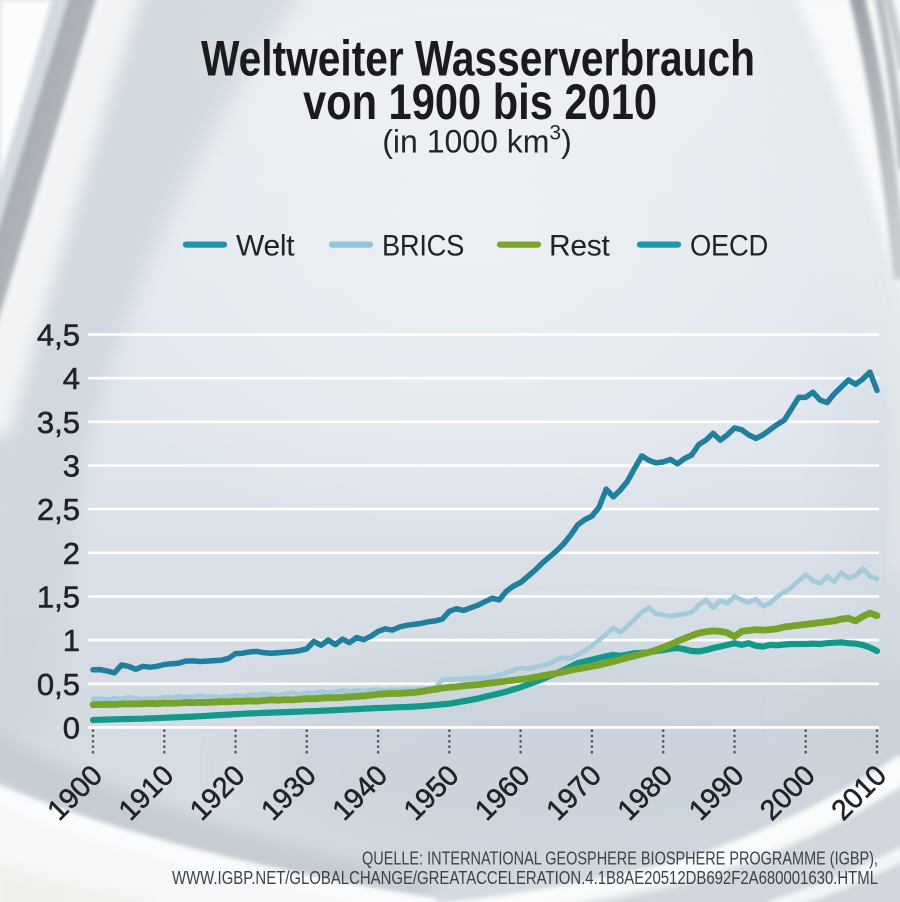 This screenshot has width=900, height=902. What do you see at coordinates (58, 335) in the screenshot?
I see `svg-text: 4,5` at bounding box center [58, 335].